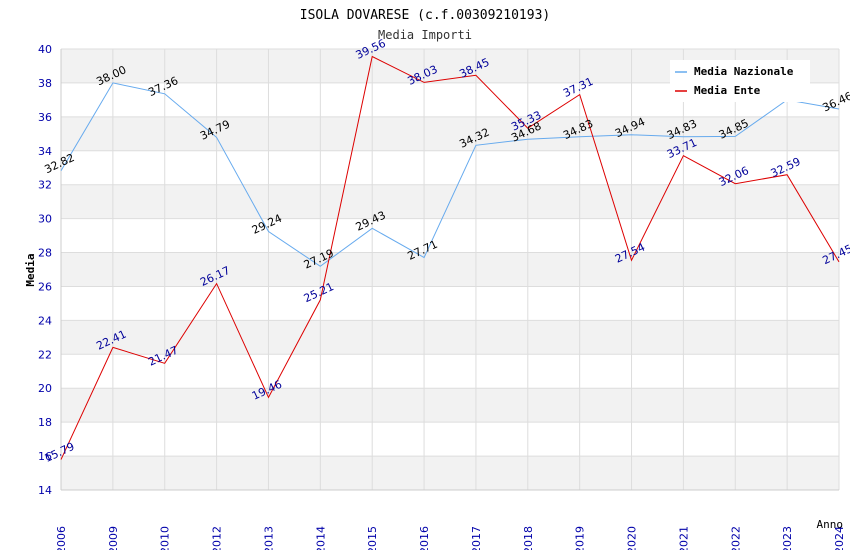  I want to click on y-tick-label: 30, so click(45, 219).